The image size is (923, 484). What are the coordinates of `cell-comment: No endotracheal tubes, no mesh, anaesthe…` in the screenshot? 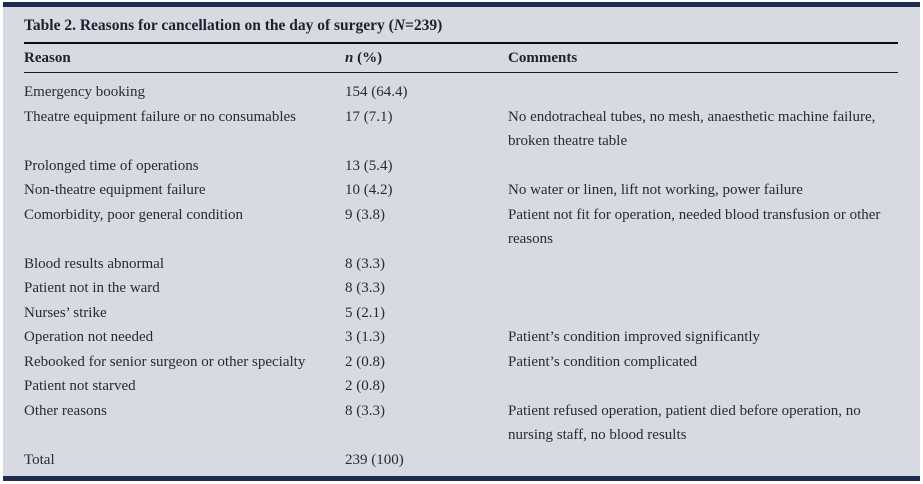 It's located at (692, 129).